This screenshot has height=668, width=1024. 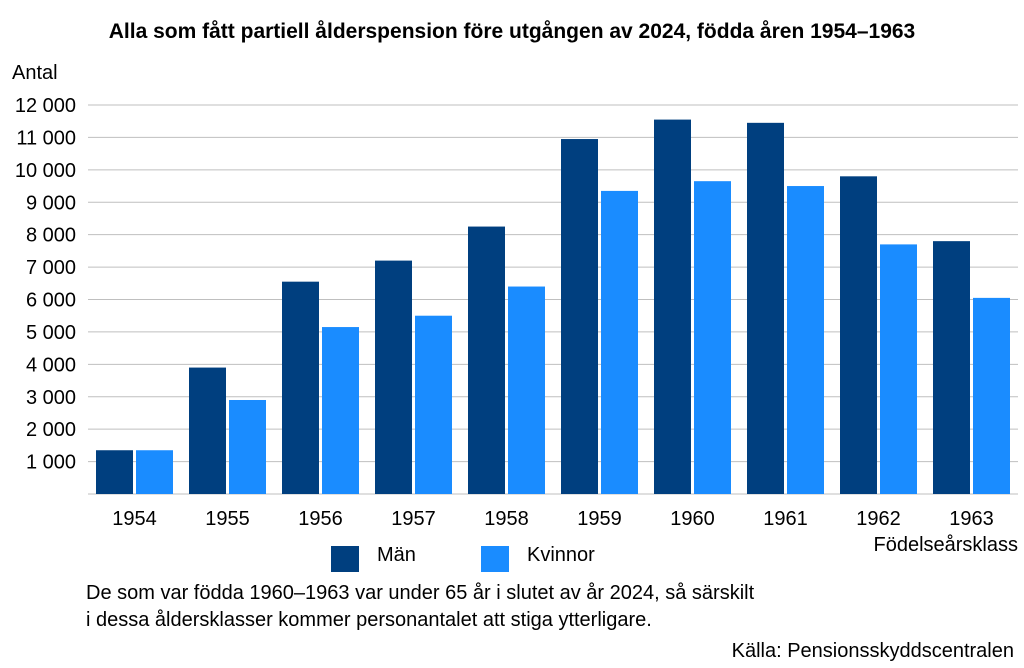 What do you see at coordinates (51, 268) in the screenshot?
I see `y-tick-label: 7 000` at bounding box center [51, 268].